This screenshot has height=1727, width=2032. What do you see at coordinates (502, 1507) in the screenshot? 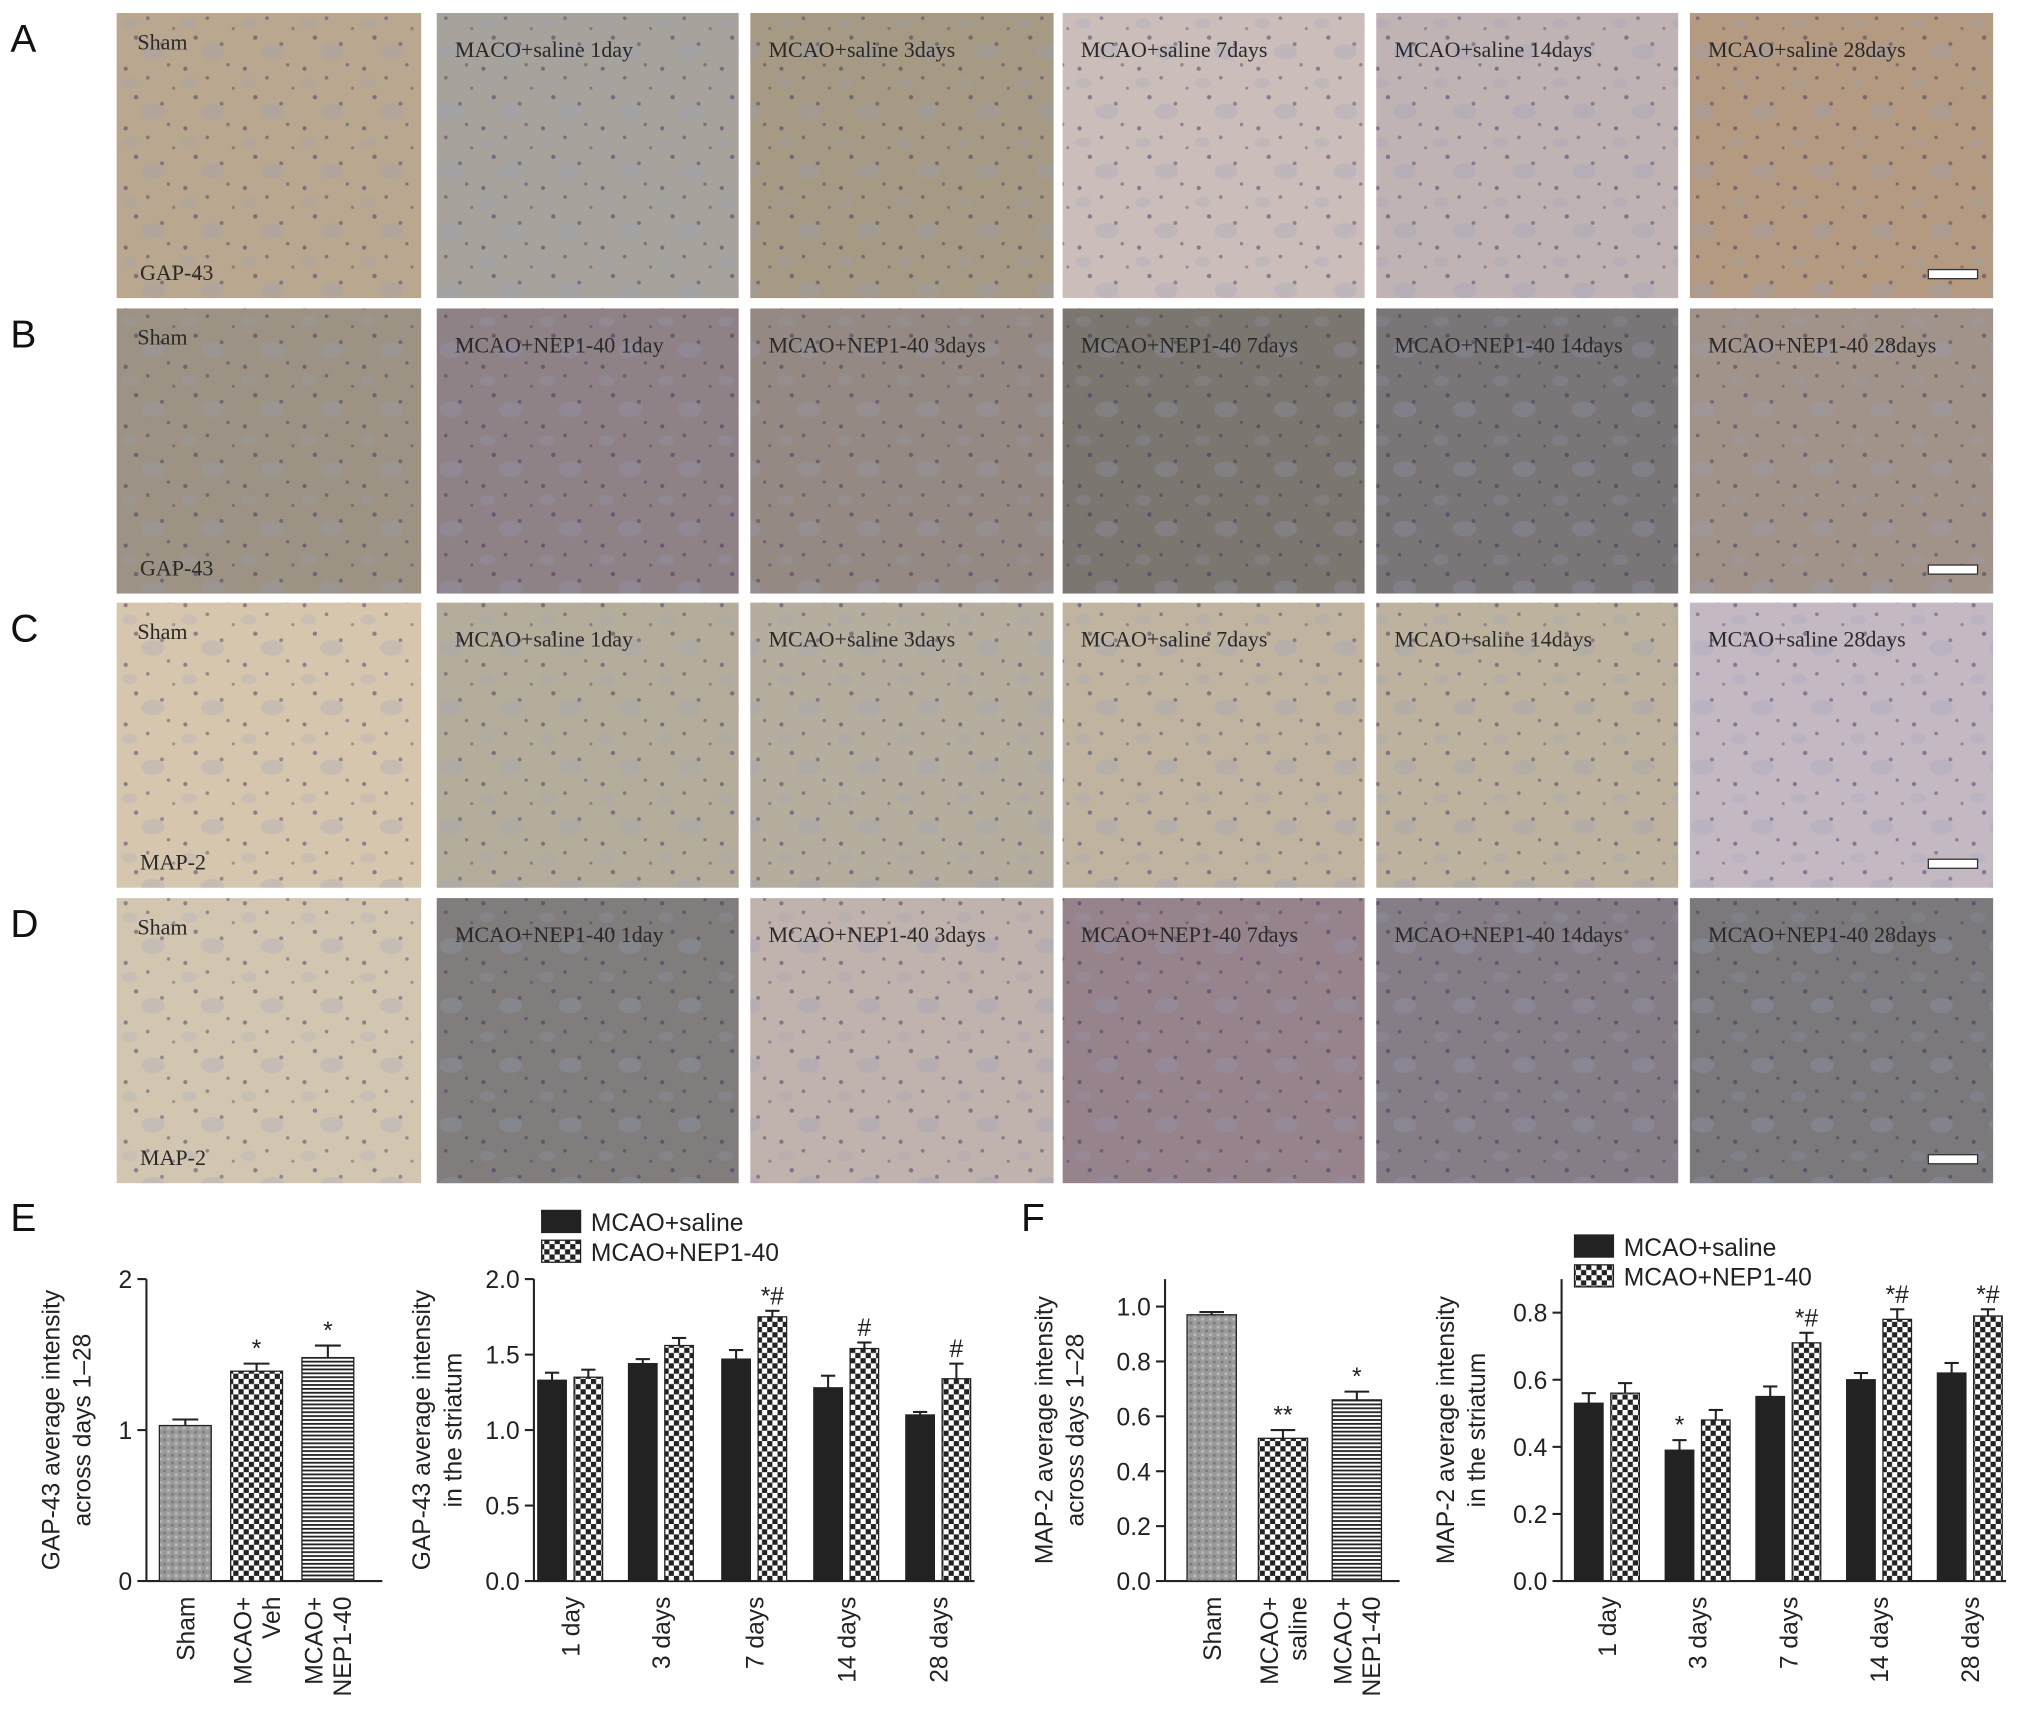
I see `y-tick-label: 0.5` at bounding box center [502, 1507].